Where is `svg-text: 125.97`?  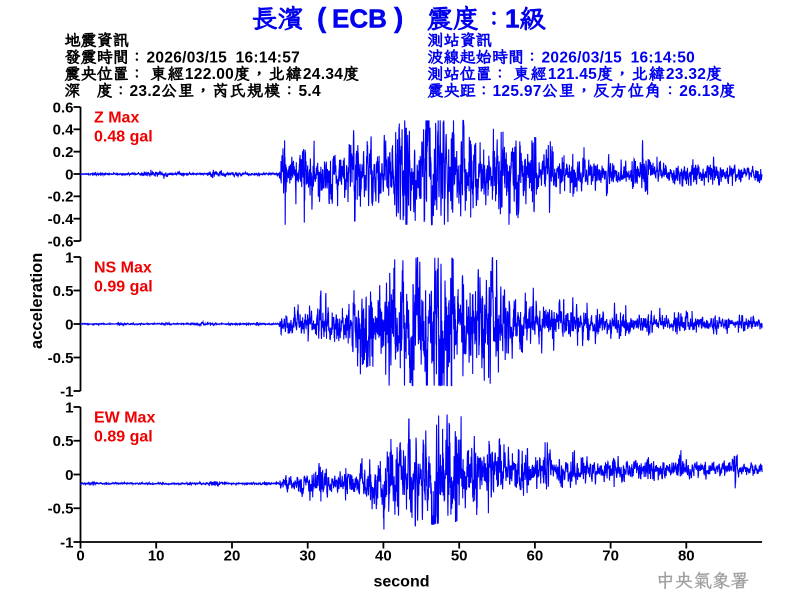
svg-text: 125.97 is located at coordinates (517, 91).